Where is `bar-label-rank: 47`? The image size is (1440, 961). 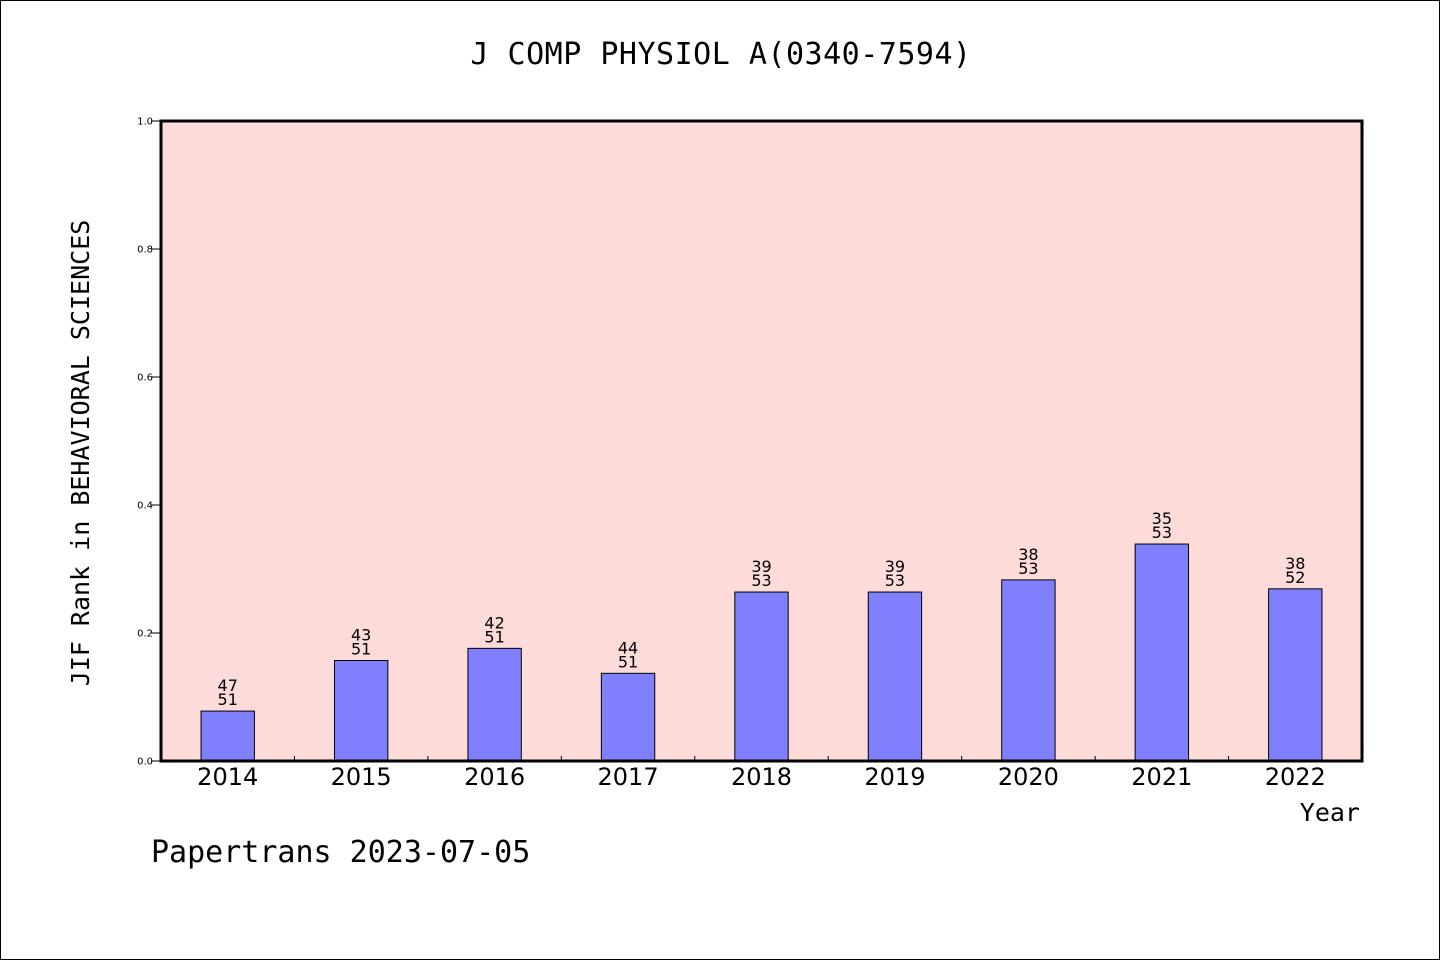
bar-label-rank: 47 is located at coordinates (228, 685).